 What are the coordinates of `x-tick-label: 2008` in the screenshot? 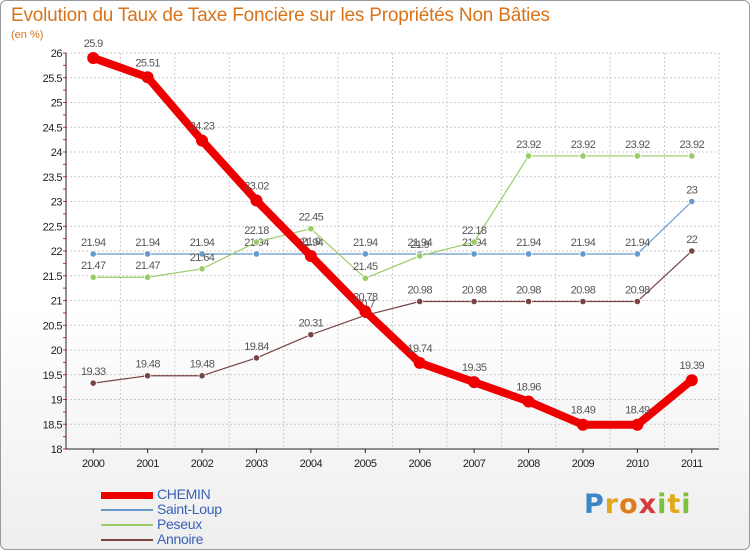 It's located at (528, 464).